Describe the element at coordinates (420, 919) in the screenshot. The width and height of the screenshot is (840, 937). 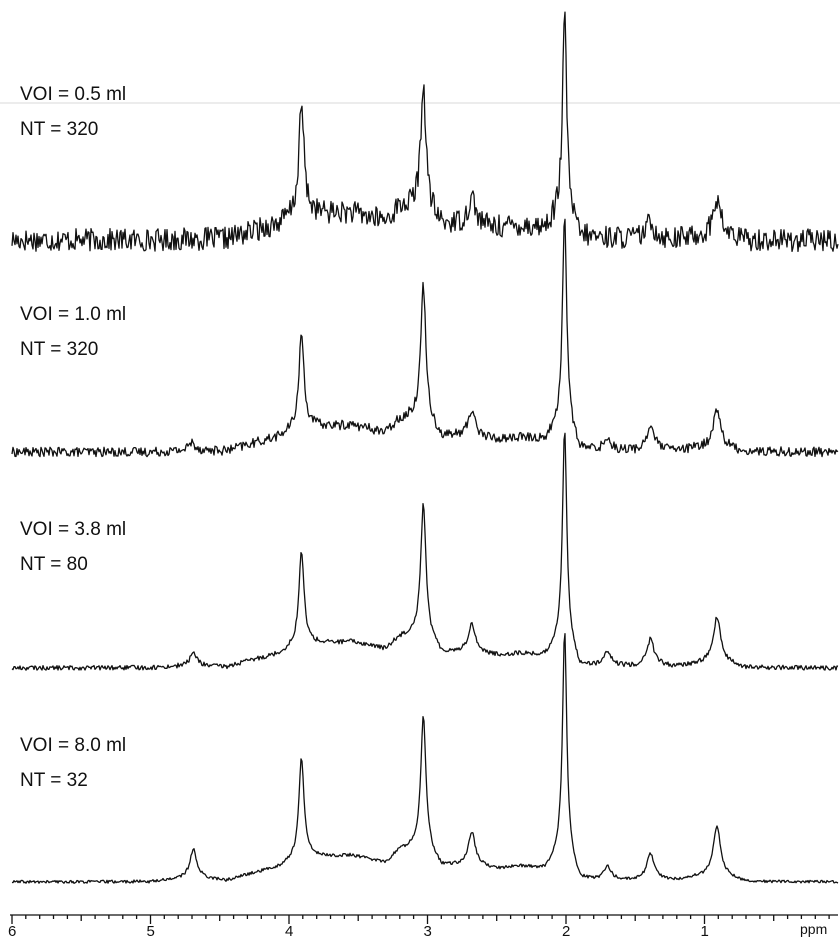
I see `x-axis-ticks` at that location.